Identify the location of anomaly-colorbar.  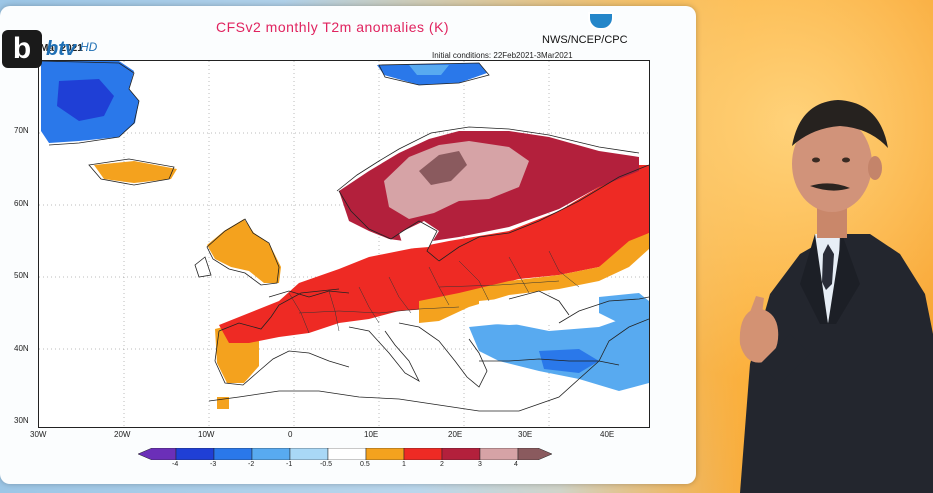
(345, 454).